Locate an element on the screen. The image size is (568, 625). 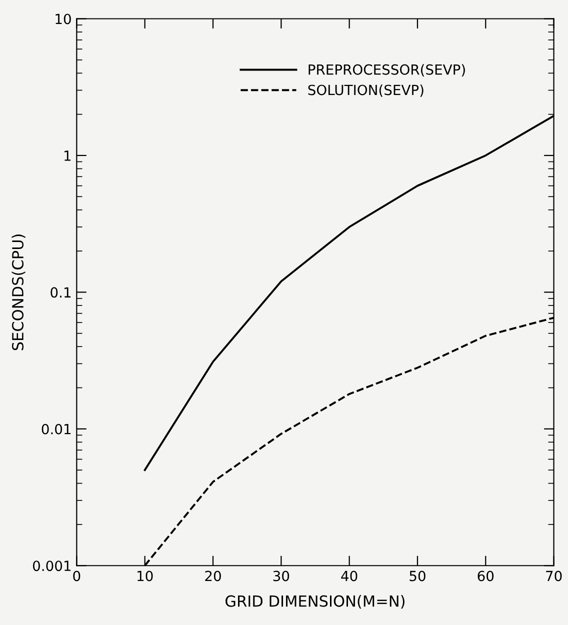
legend-label: PREPROCESSOR(SEVP) is located at coordinates (386, 70).